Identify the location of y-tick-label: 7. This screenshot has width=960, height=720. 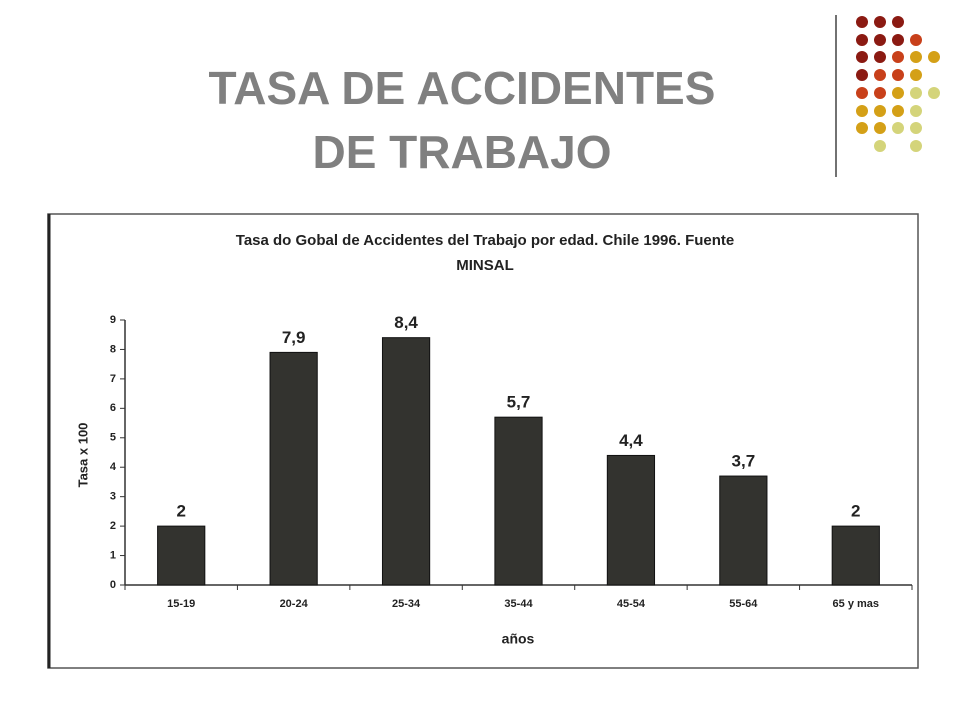
(113, 379).